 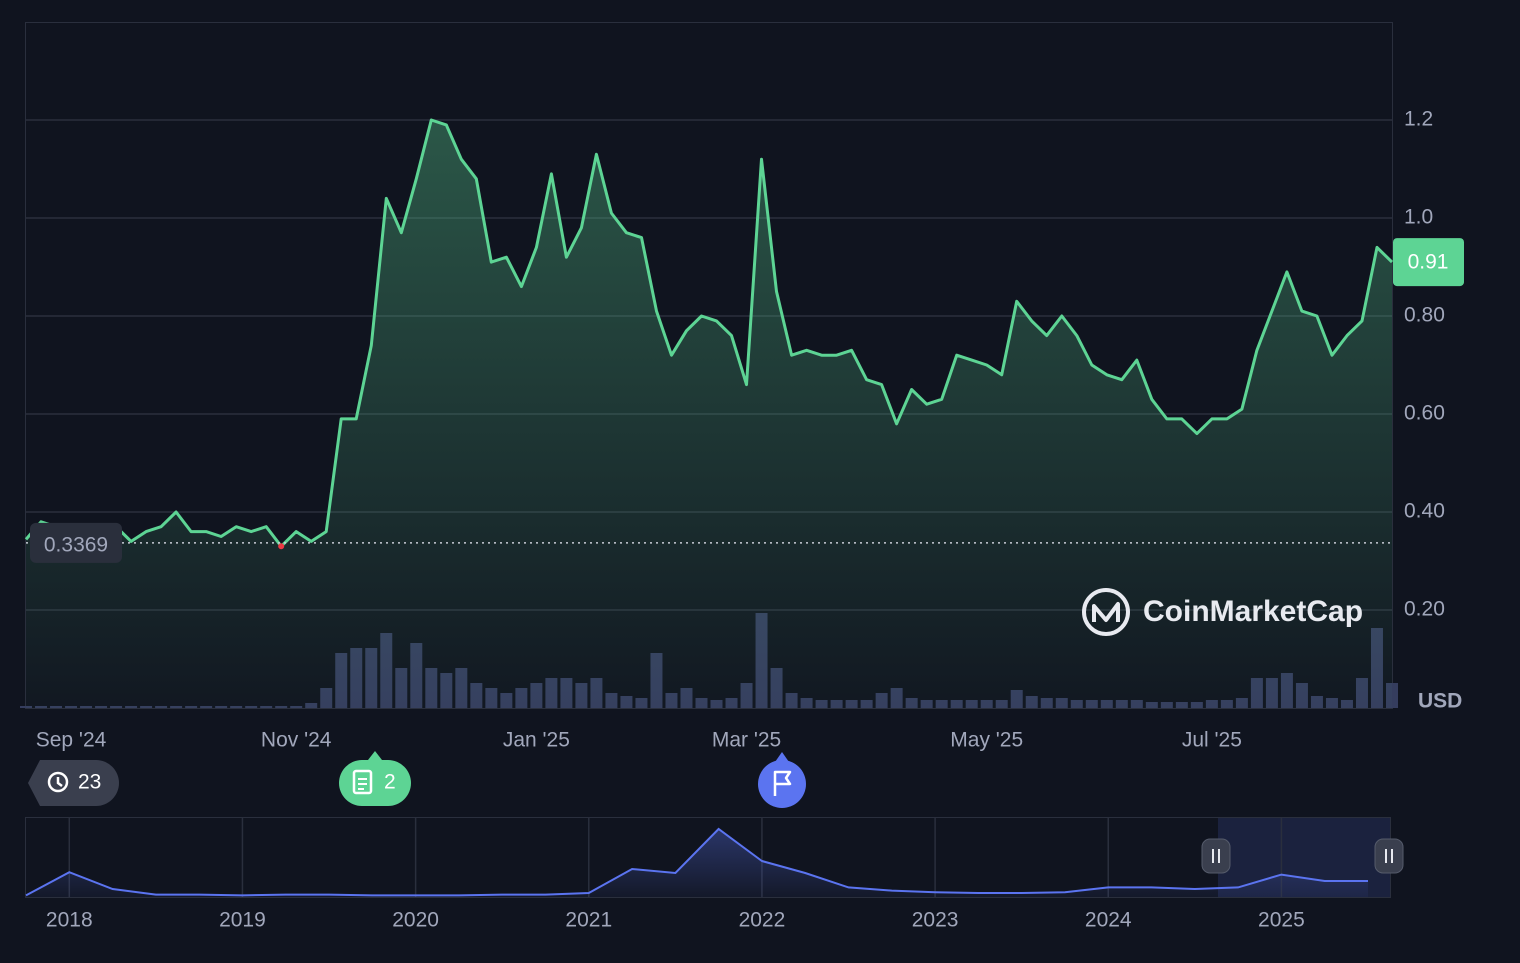 I want to click on y-tick-label: 1.2, so click(x=1418, y=119).